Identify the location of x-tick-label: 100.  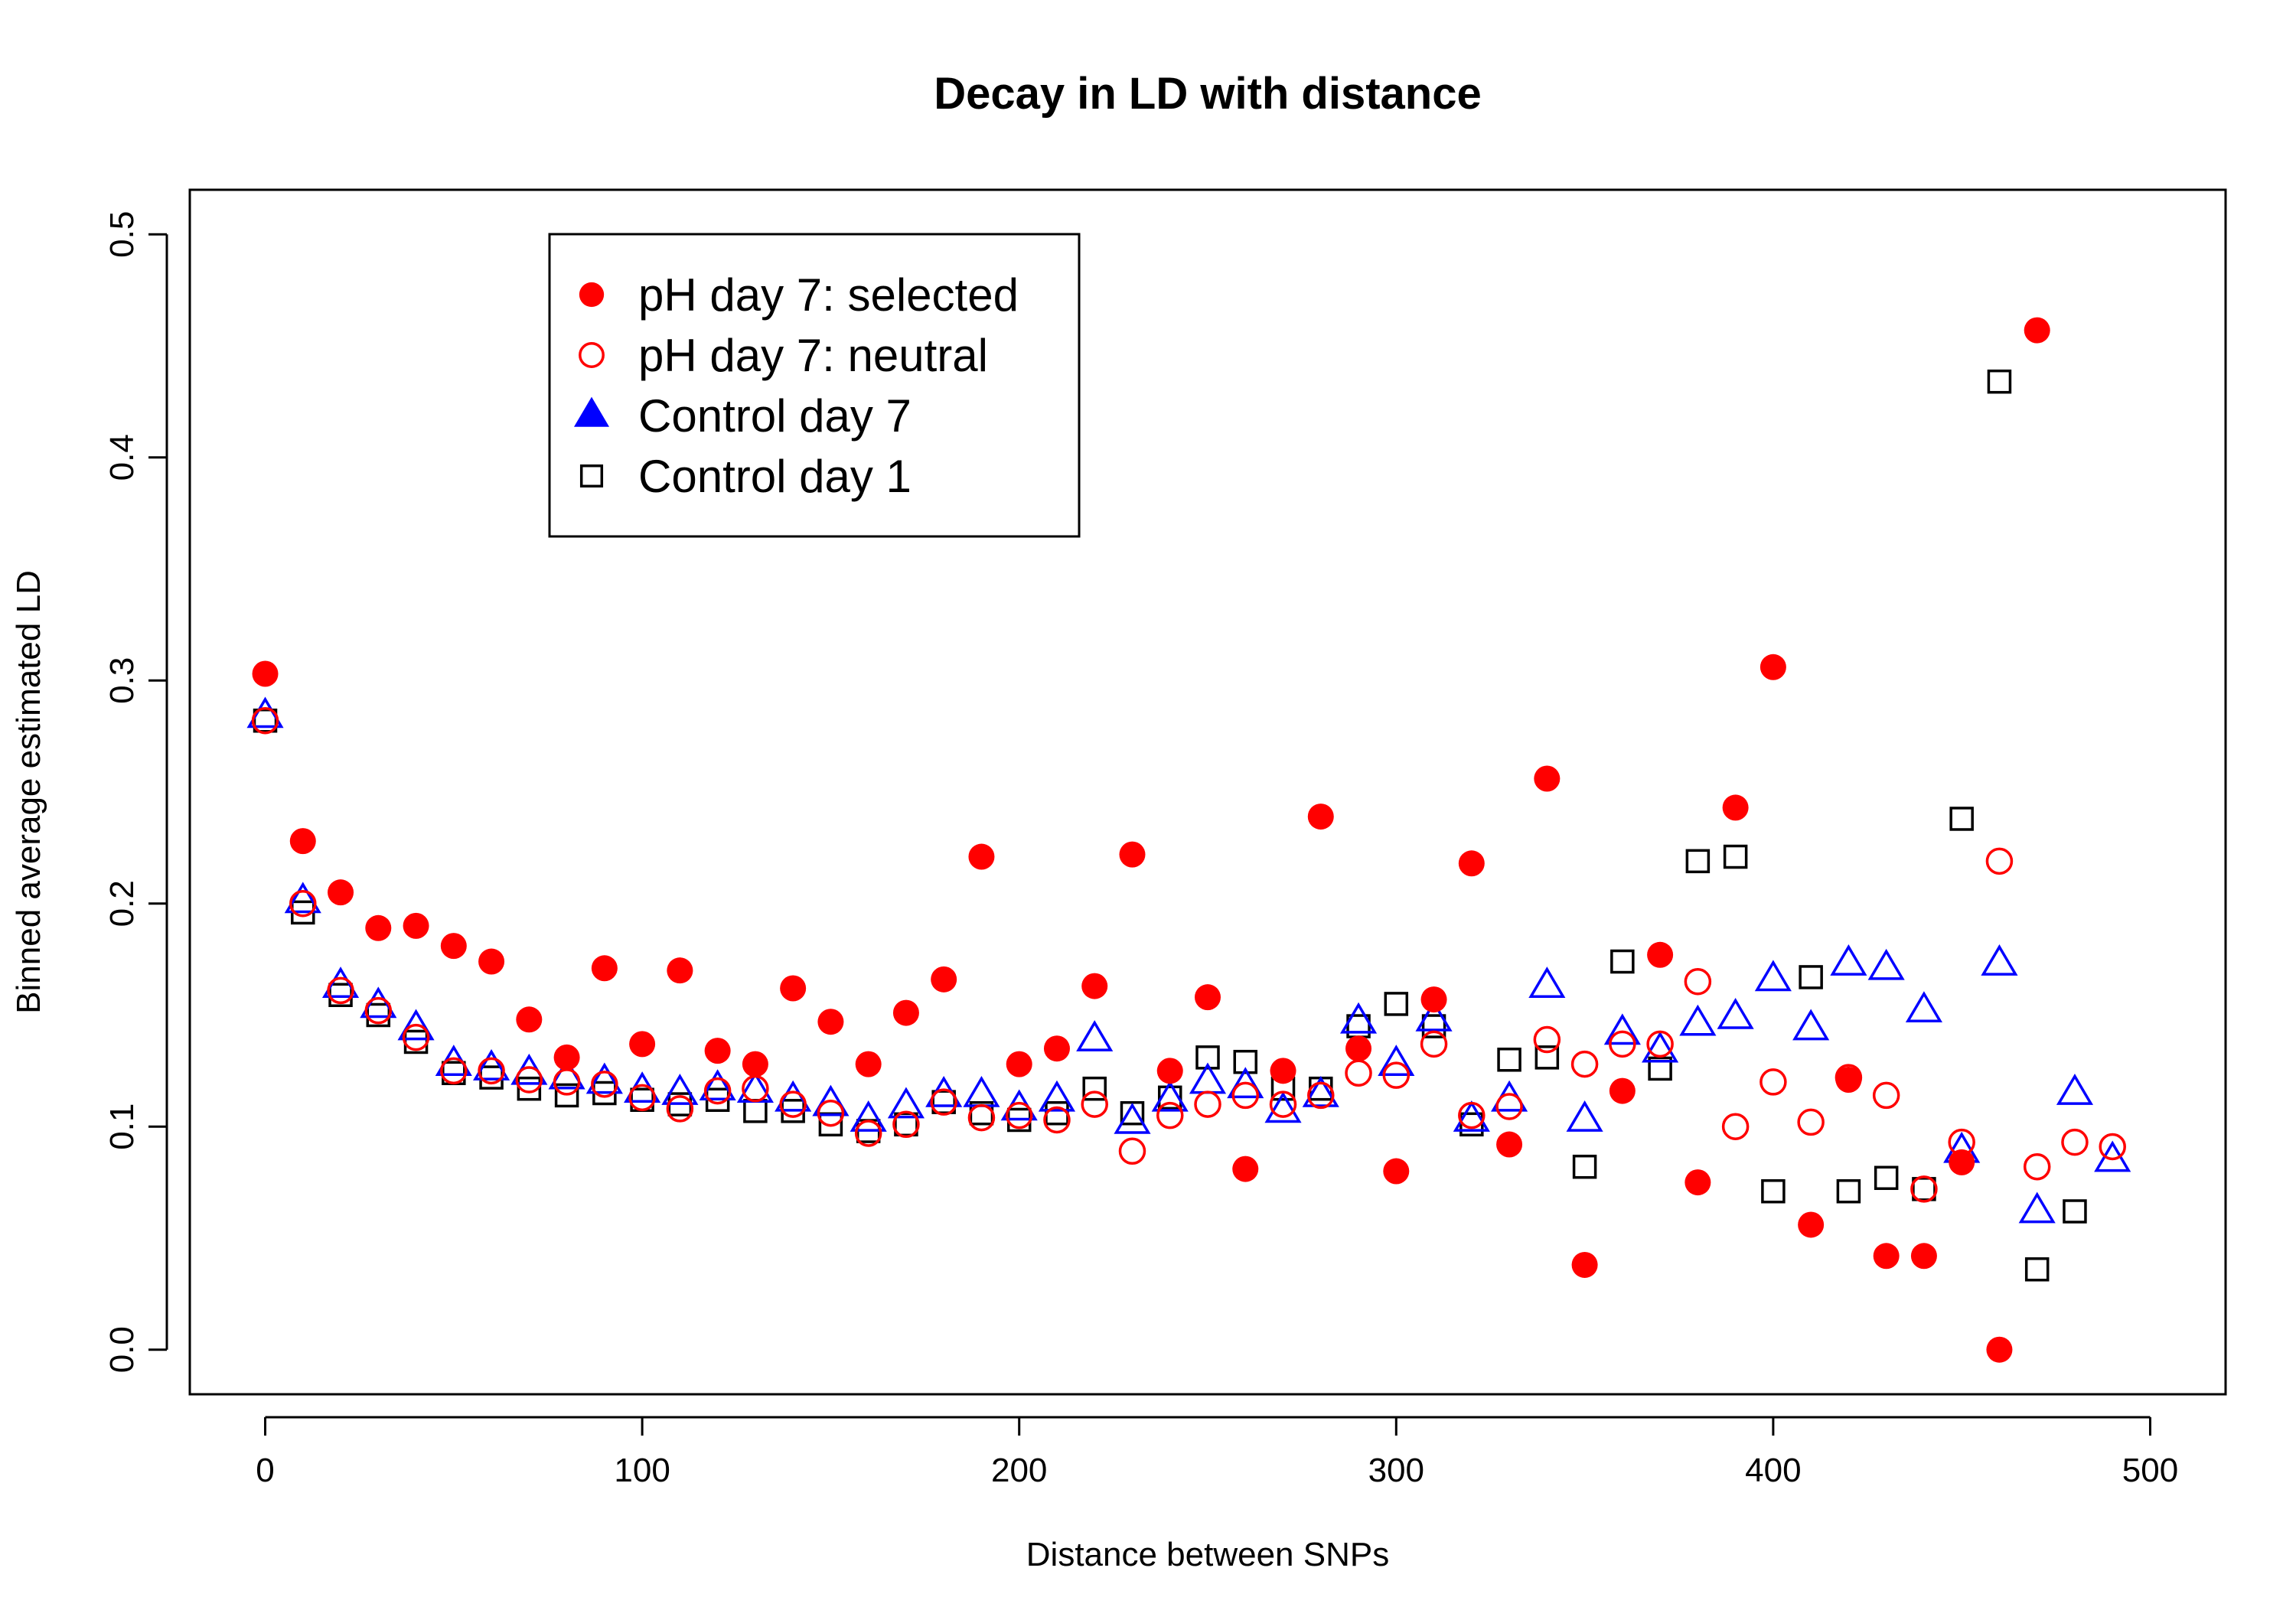
(642, 1470).